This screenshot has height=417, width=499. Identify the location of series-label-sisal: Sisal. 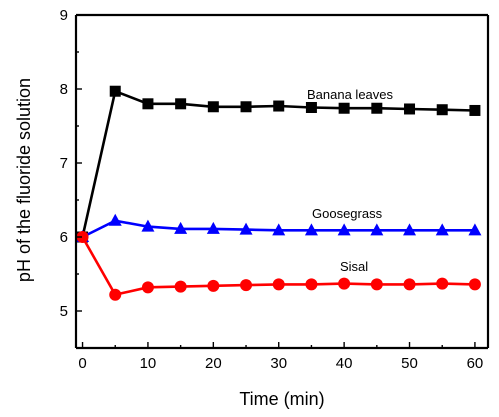
(354, 266).